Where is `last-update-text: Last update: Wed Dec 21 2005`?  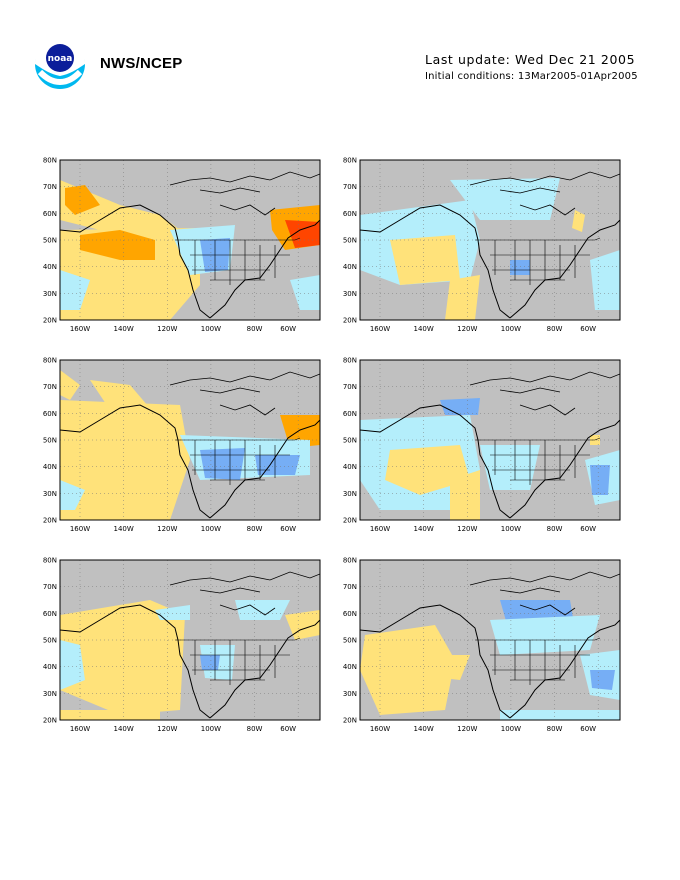
last-update-text: Last update: Wed Dec 21 2005 is located at coordinates (530, 59).